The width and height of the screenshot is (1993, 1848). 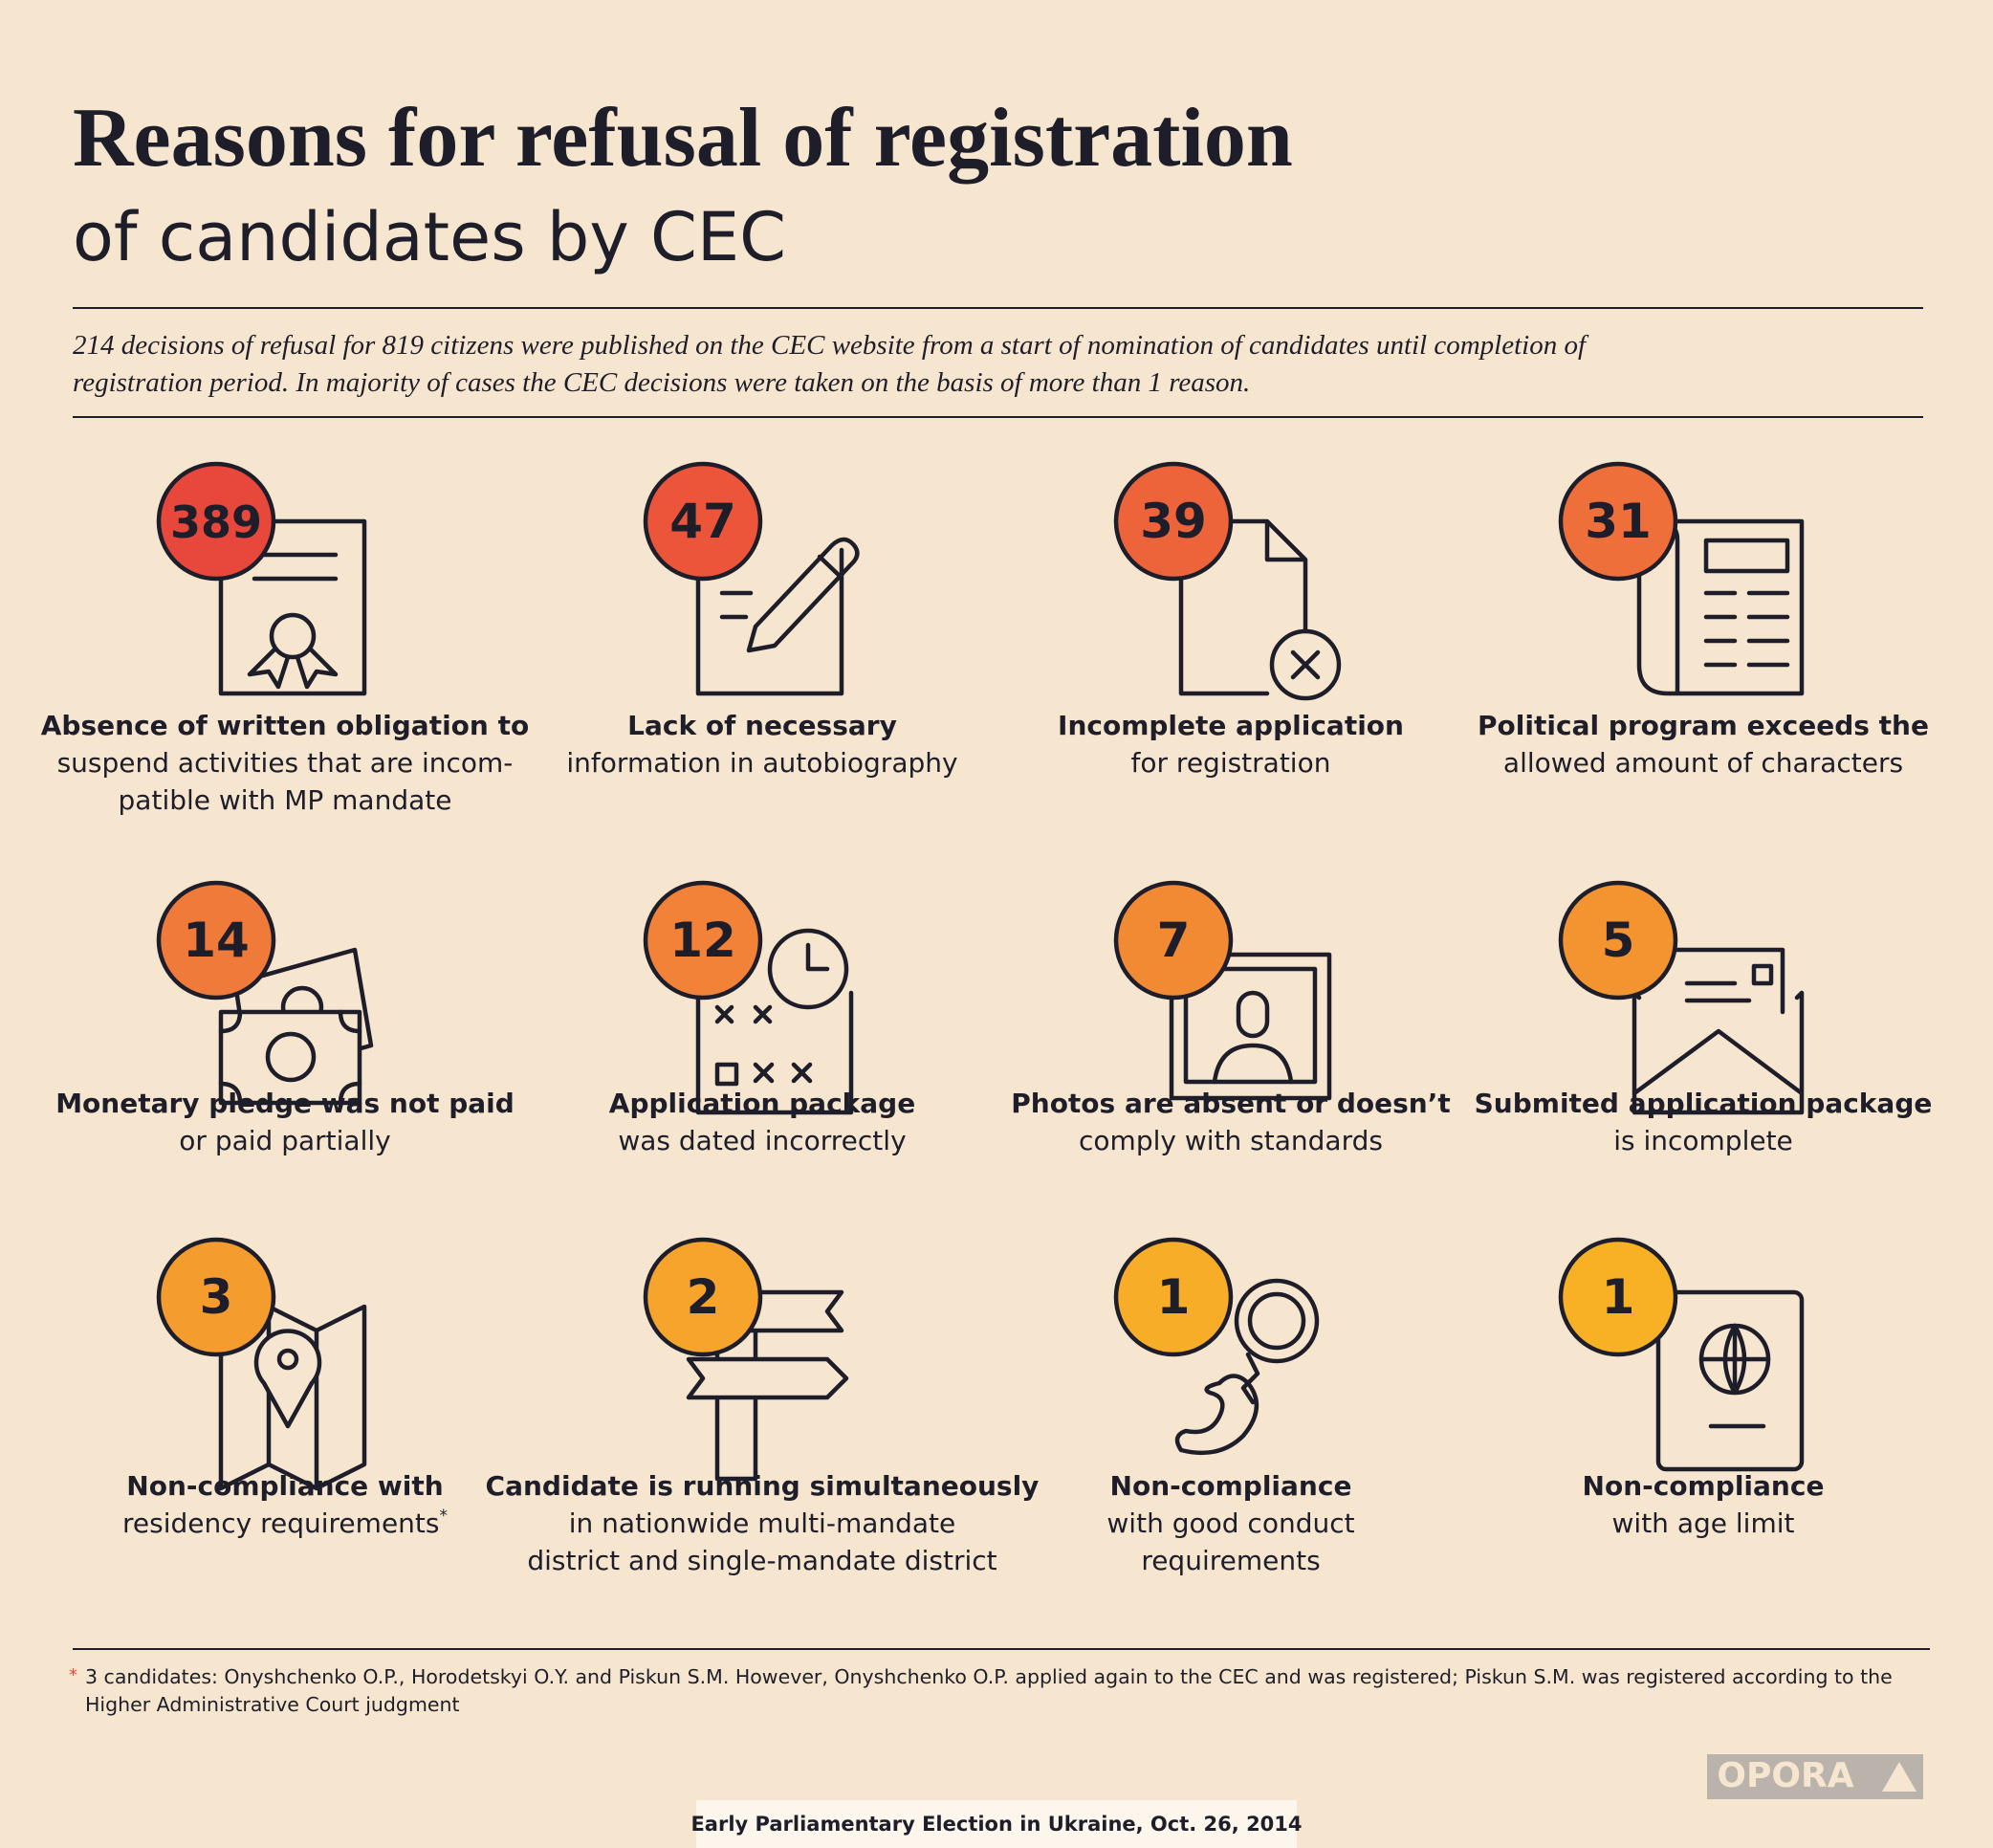 I want to click on reason-text-part: in nationwide multi-mandate, so click(x=762, y=1523).